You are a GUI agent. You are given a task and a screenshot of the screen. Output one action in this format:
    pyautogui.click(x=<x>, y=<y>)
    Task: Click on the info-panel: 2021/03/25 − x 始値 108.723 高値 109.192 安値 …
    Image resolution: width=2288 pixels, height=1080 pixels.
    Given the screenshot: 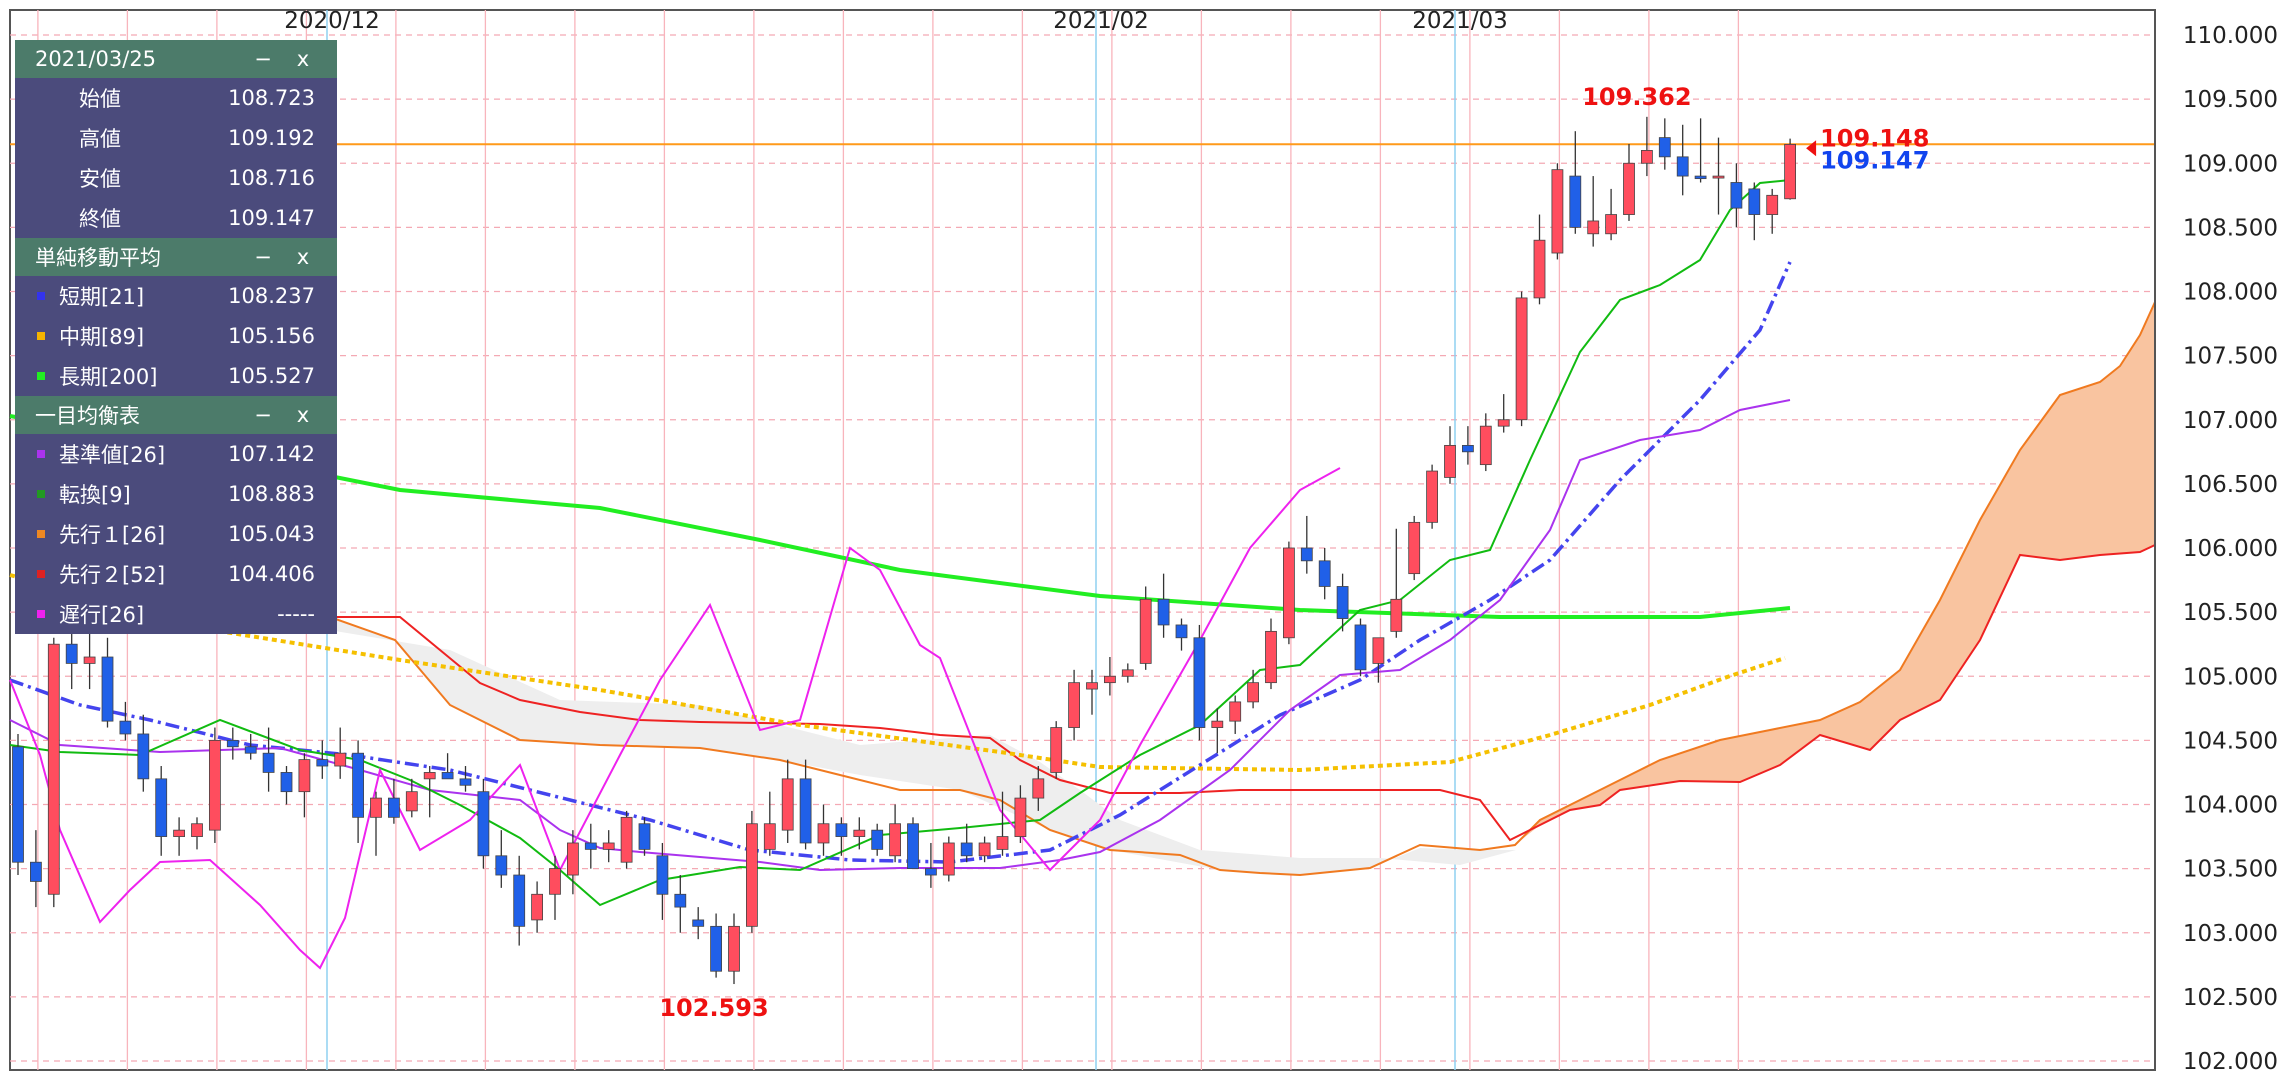 What is the action you would take?
    pyautogui.click(x=176, y=337)
    